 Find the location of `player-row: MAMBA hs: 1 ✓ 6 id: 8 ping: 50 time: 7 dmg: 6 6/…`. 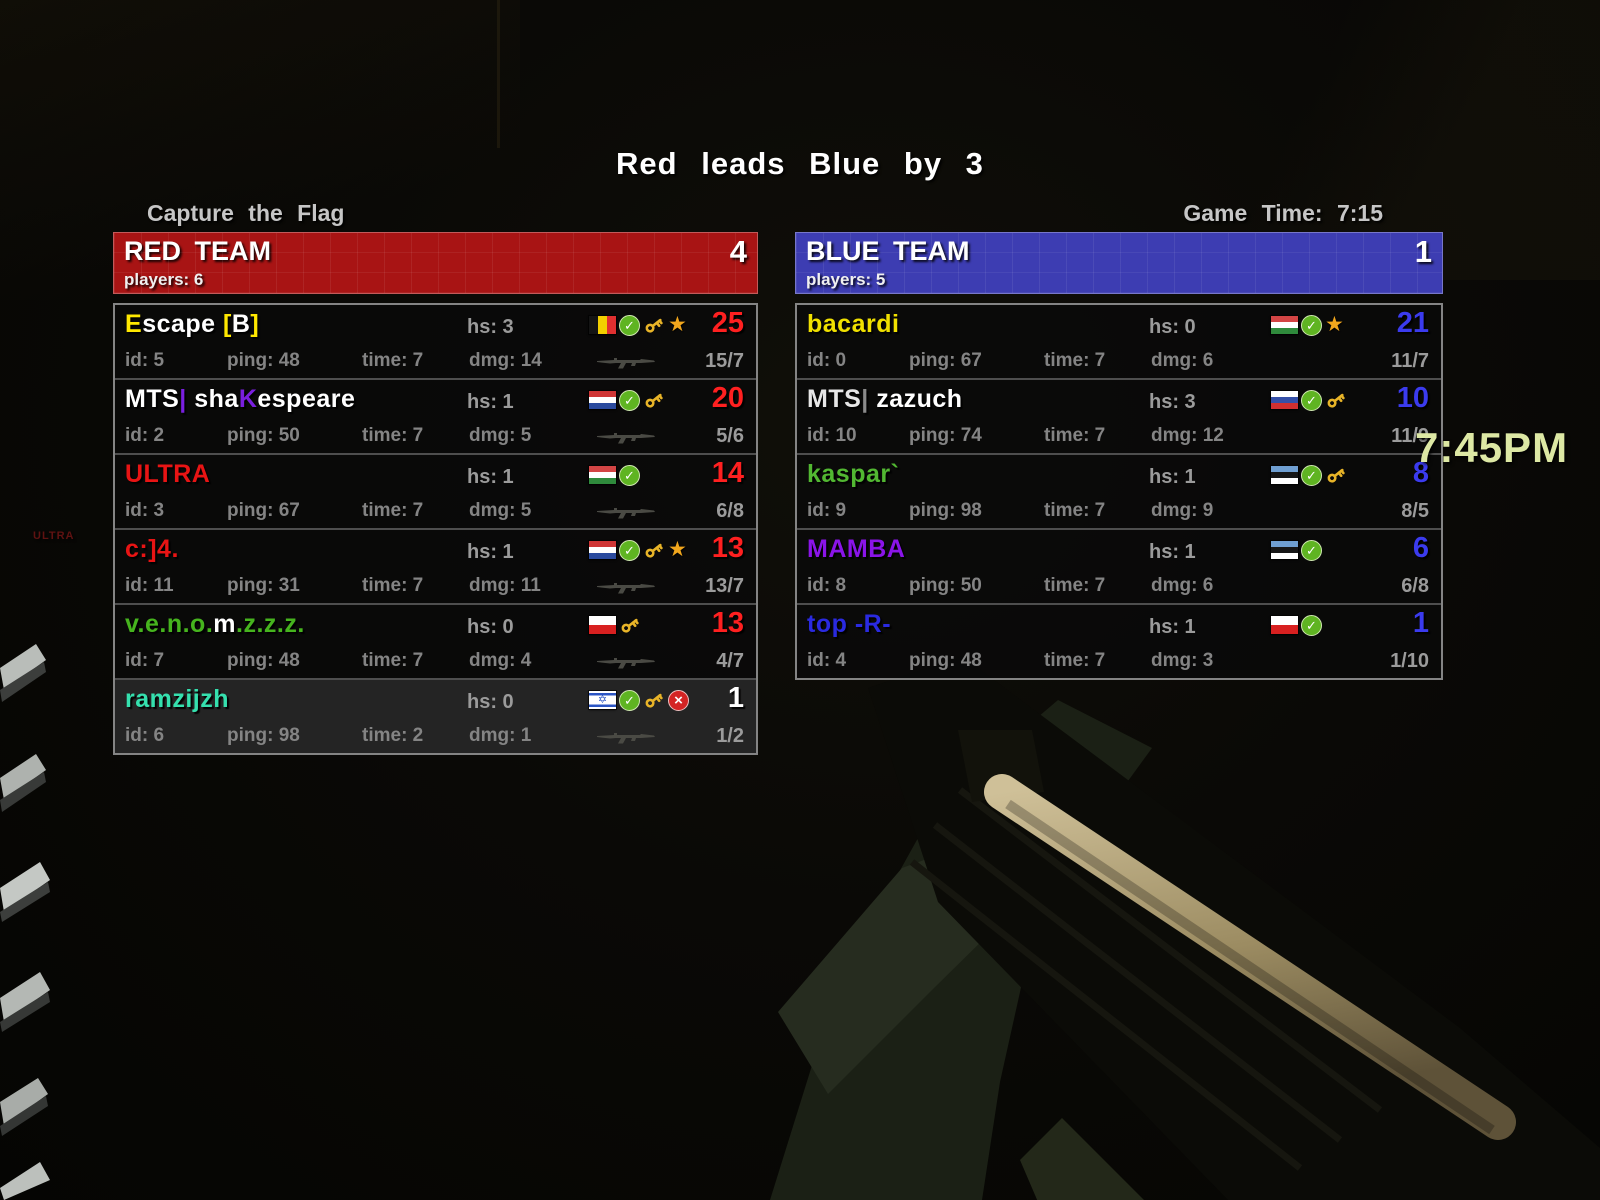

player-row: MAMBA hs: 1 ✓ 6 id: 8 ping: 50 time: 7 dmg: 6 6/… is located at coordinates (1119, 565).